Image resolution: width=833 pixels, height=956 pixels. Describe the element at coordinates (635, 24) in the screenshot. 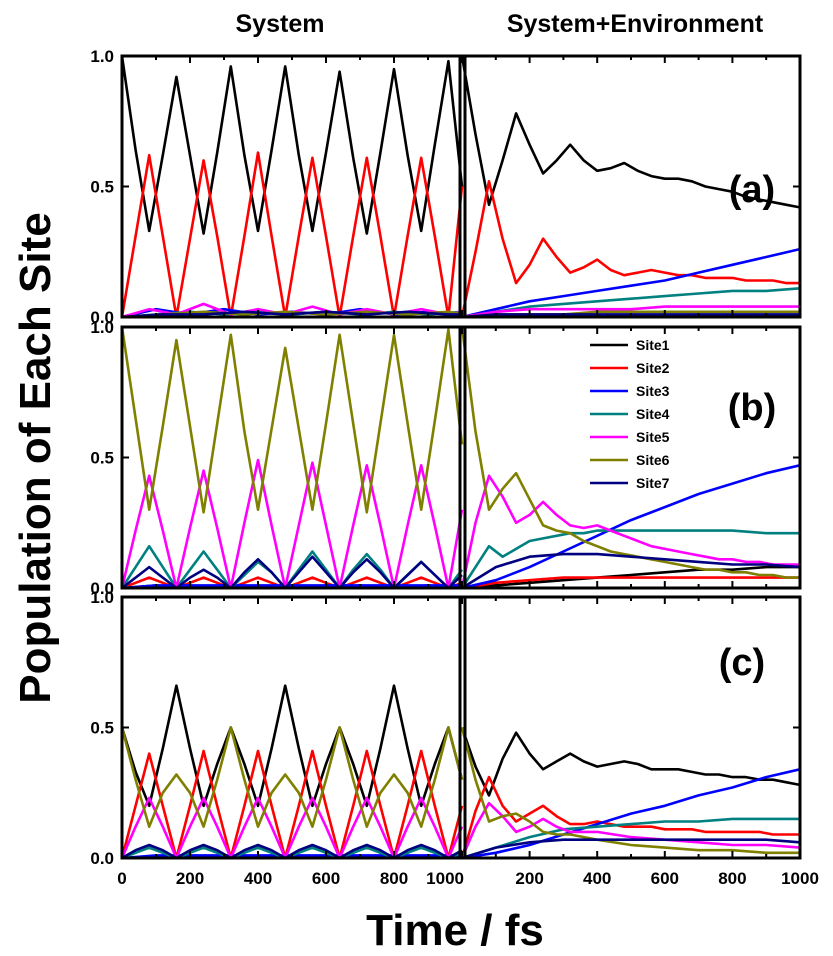

I see `column-title-environment: System+Environment` at that location.